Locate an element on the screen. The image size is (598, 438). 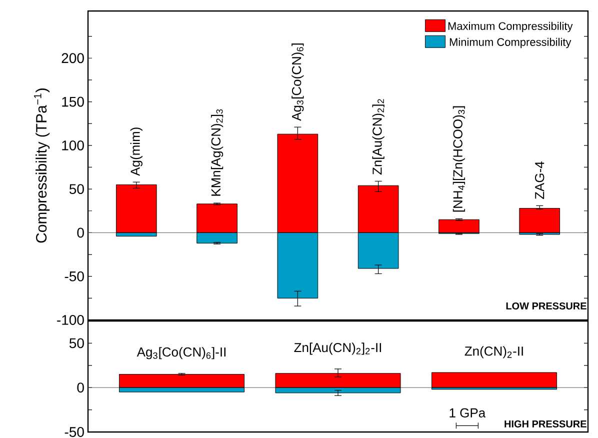
category-label: ZAG-4 is located at coordinates (539, 181).